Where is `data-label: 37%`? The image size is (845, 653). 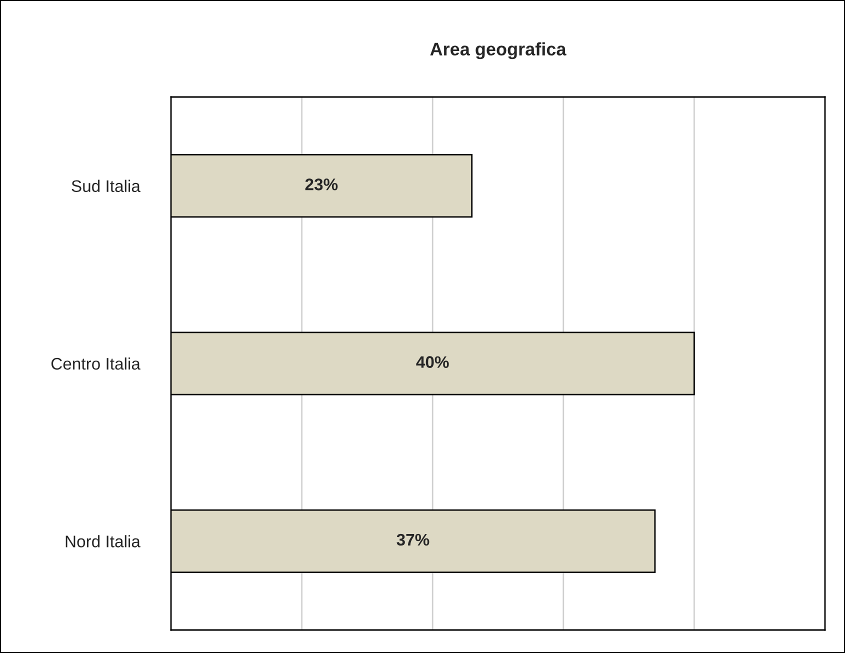 data-label: 37% is located at coordinates (413, 540).